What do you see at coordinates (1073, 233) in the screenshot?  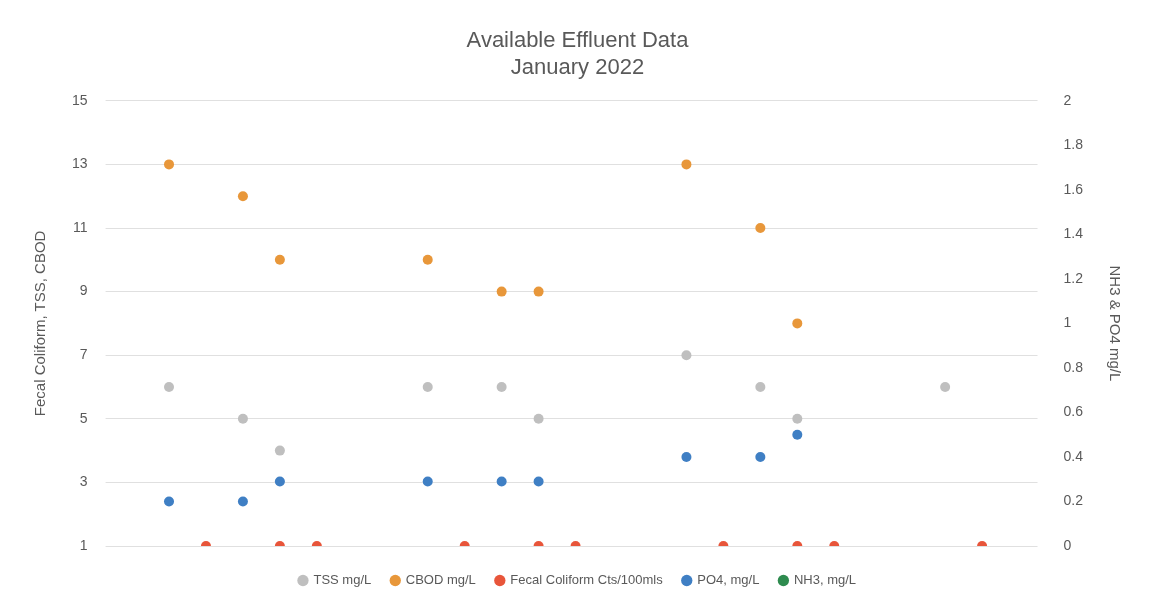 I see `y2-tick-label: 1.4` at bounding box center [1073, 233].